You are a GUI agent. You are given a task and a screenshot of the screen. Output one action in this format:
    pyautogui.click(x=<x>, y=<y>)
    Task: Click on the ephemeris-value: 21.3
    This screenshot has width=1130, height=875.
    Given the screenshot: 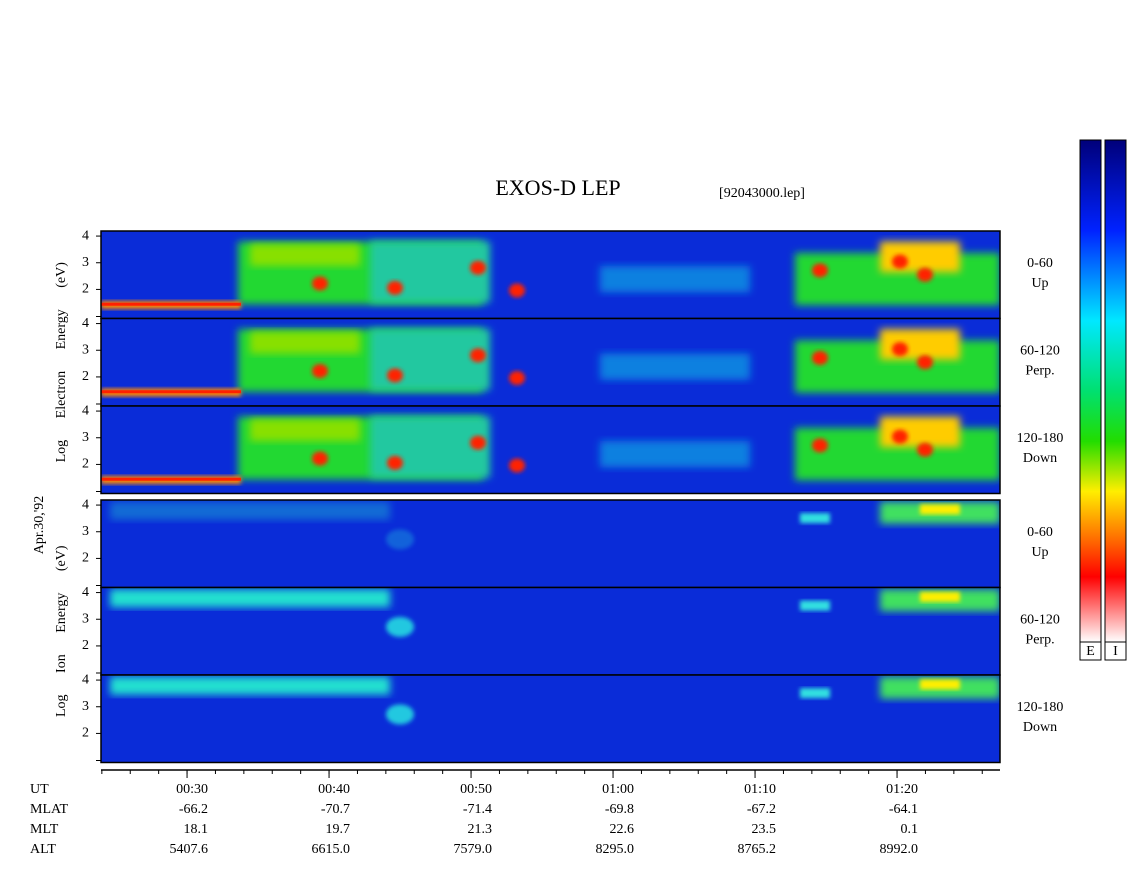 What is the action you would take?
    pyautogui.click(x=480, y=829)
    